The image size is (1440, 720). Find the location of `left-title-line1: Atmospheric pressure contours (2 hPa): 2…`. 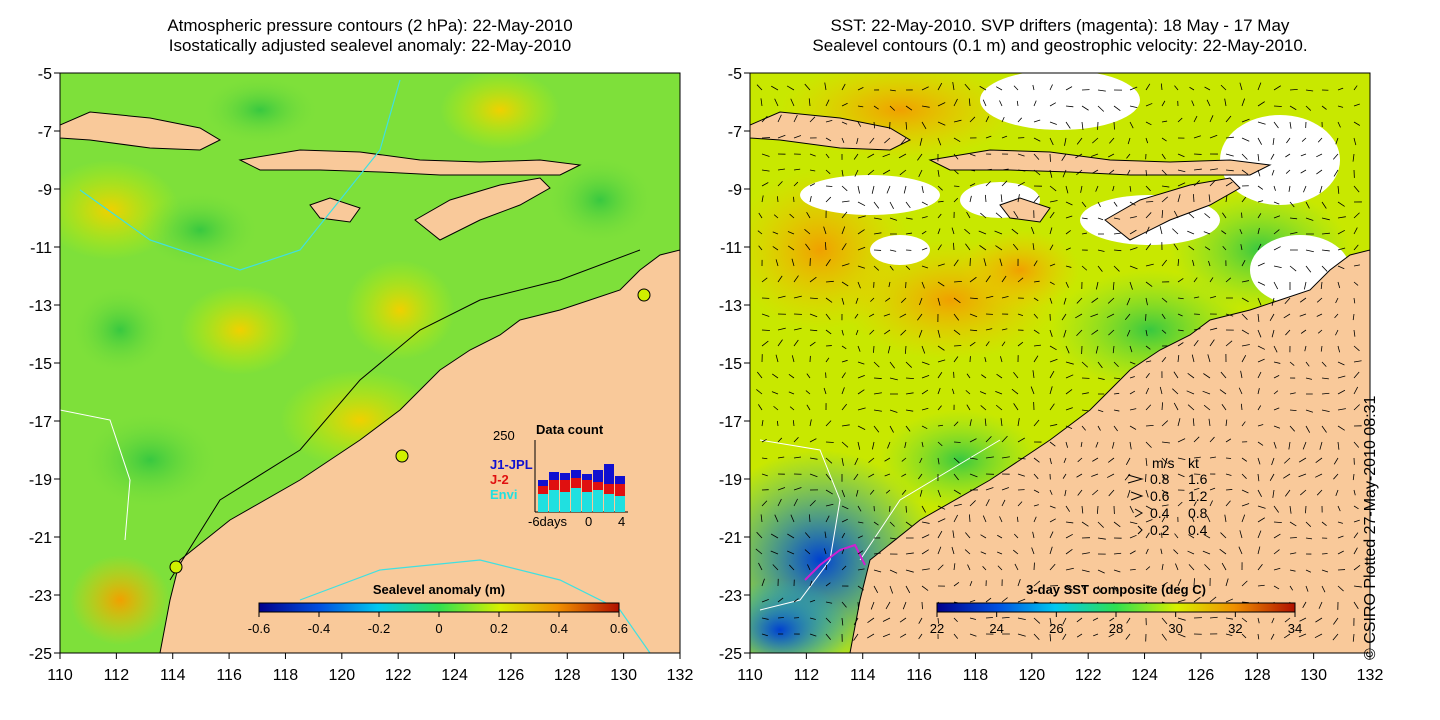

left-title-line1: Atmospheric pressure contours (2 hPa): 2… is located at coordinates (370, 25).